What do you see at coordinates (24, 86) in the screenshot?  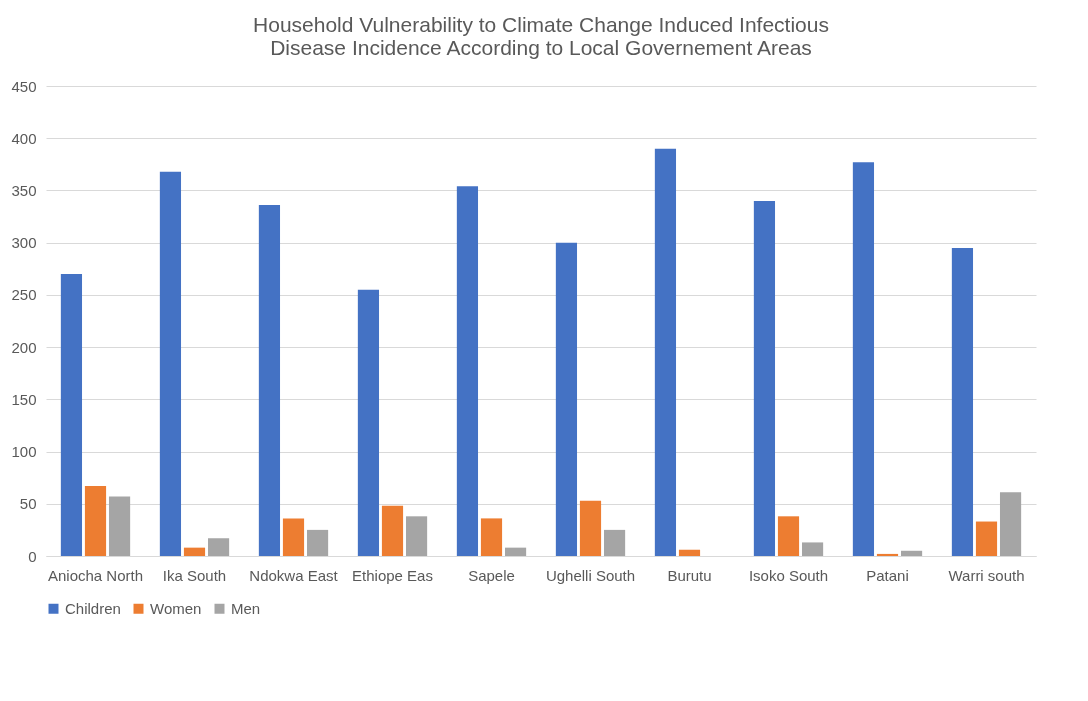 I see `y-tick-label: 450` at bounding box center [24, 86].